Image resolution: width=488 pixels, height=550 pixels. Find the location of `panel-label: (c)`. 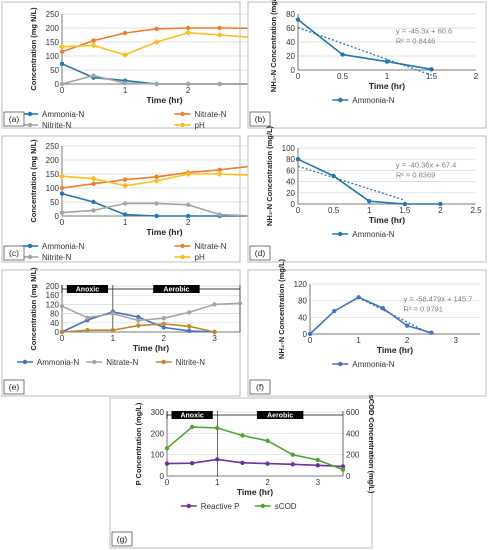

panel-label: (c) is located at coordinates (14, 253).